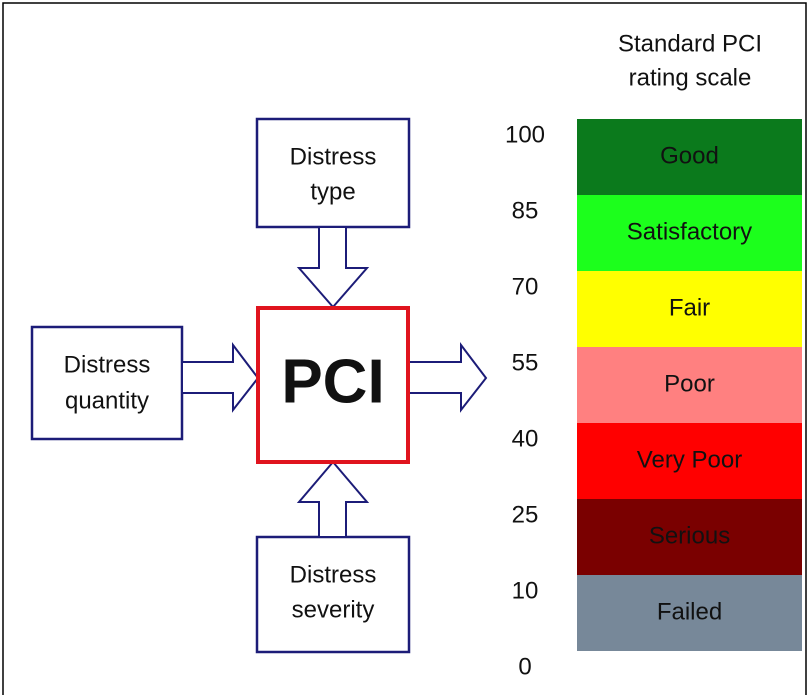 This screenshot has width=811, height=695. I want to click on quantity-line: quantity, so click(107, 400).